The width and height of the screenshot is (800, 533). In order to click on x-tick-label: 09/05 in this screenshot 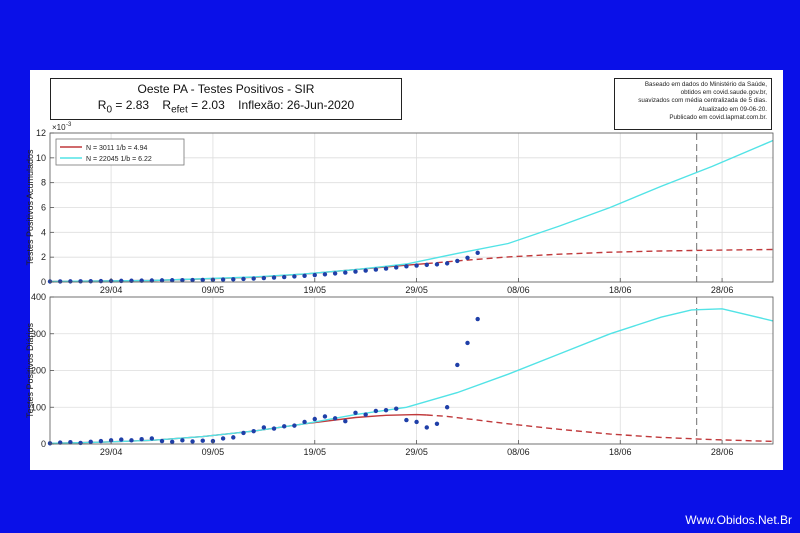, I will do `click(213, 290)`.